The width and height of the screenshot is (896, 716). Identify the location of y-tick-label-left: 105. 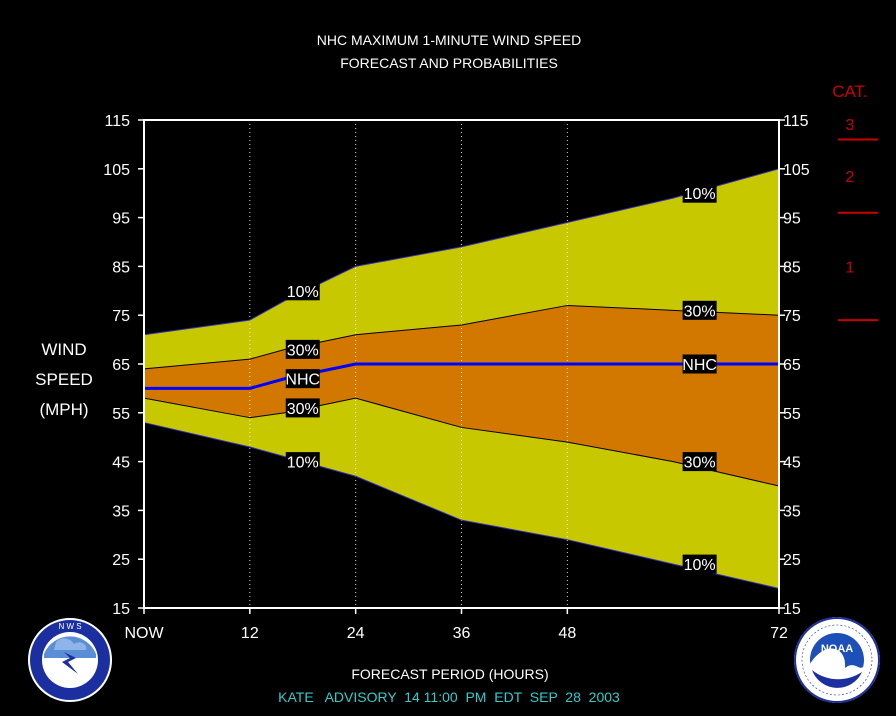
(116, 170).